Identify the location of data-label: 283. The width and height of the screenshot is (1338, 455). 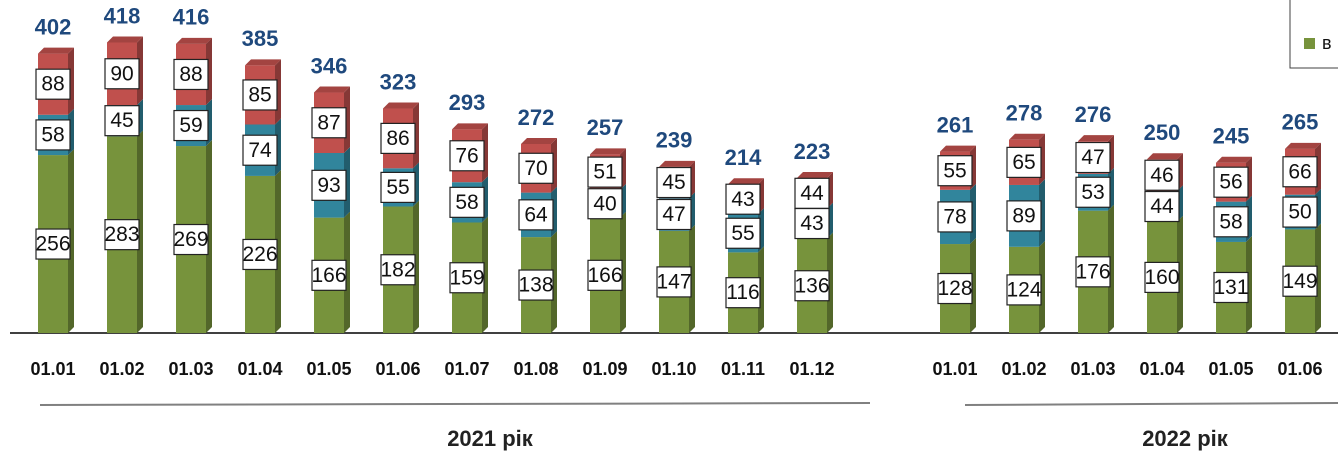
(121, 234).